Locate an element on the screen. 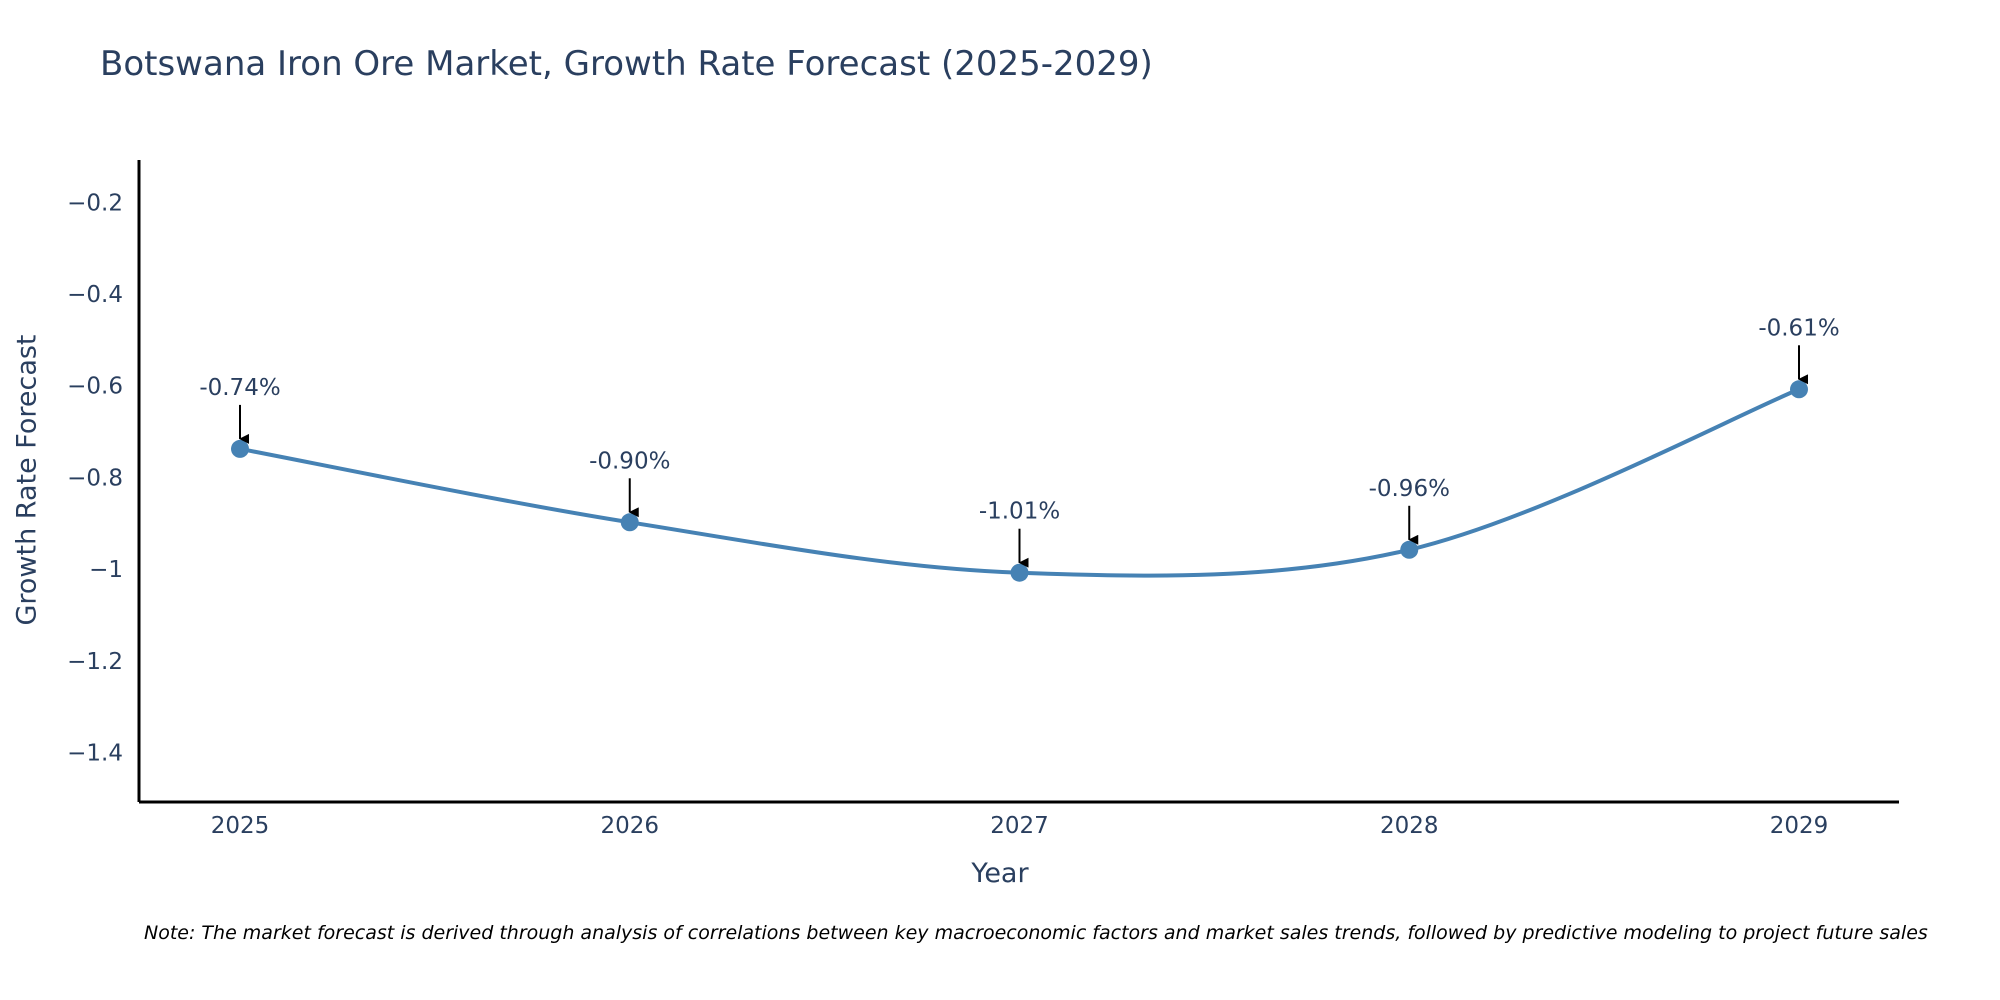 The height and width of the screenshot is (1000, 2000). y-tick-label: −0.4 is located at coordinates (95, 295).